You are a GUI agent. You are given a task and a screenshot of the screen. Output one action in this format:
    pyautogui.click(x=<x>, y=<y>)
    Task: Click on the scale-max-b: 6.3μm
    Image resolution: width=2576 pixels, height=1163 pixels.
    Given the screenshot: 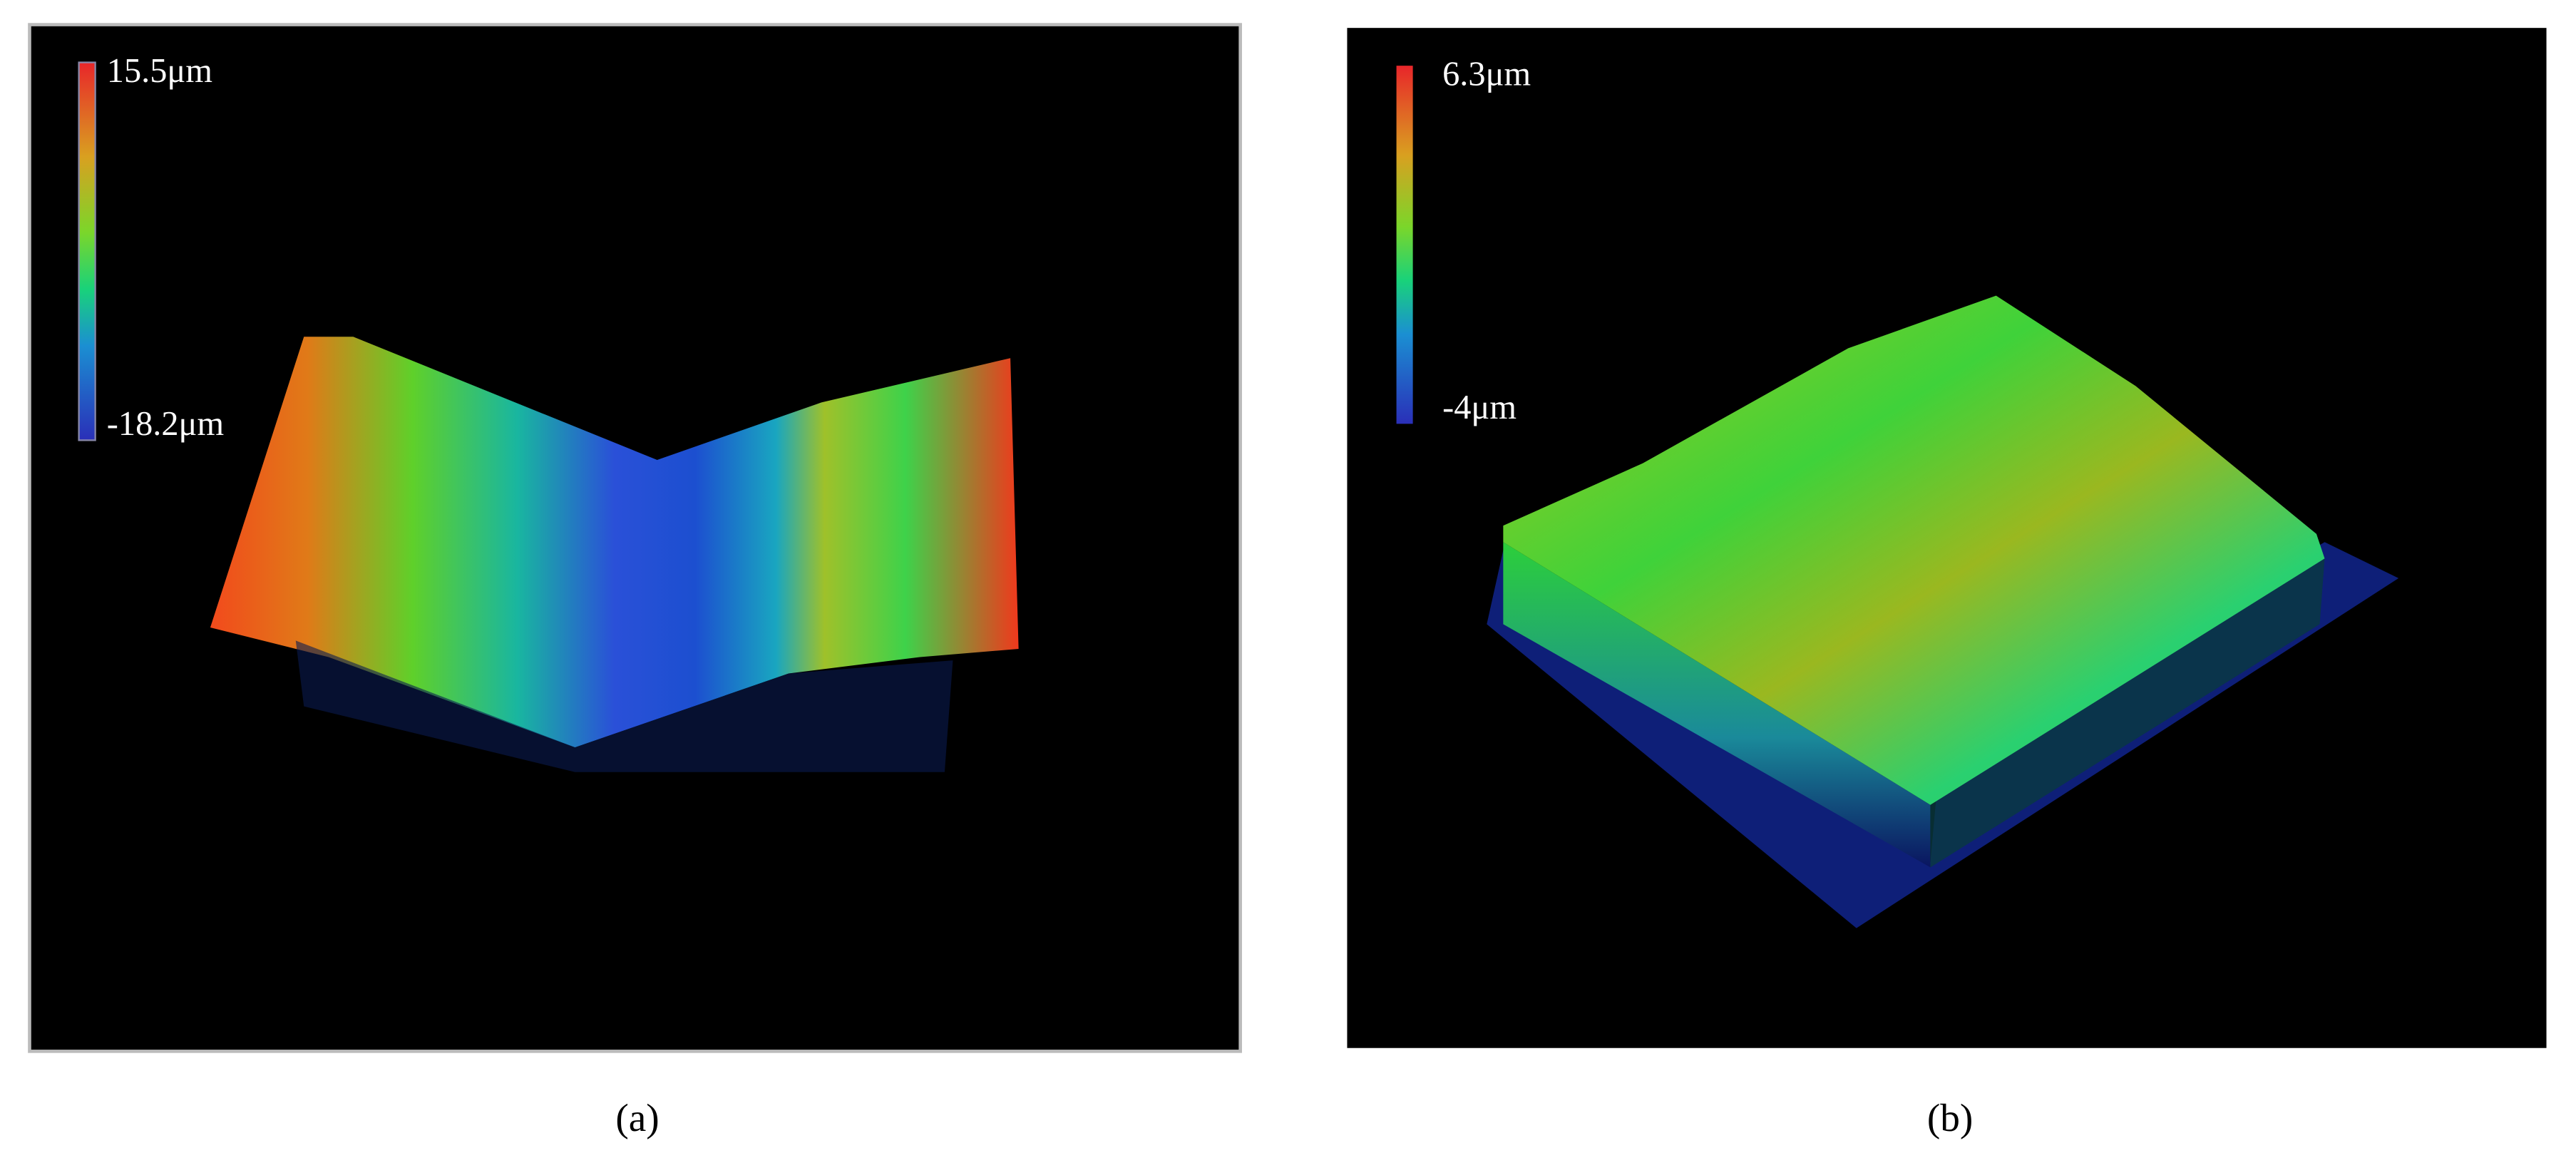 What is the action you would take?
    pyautogui.click(x=1486, y=74)
    